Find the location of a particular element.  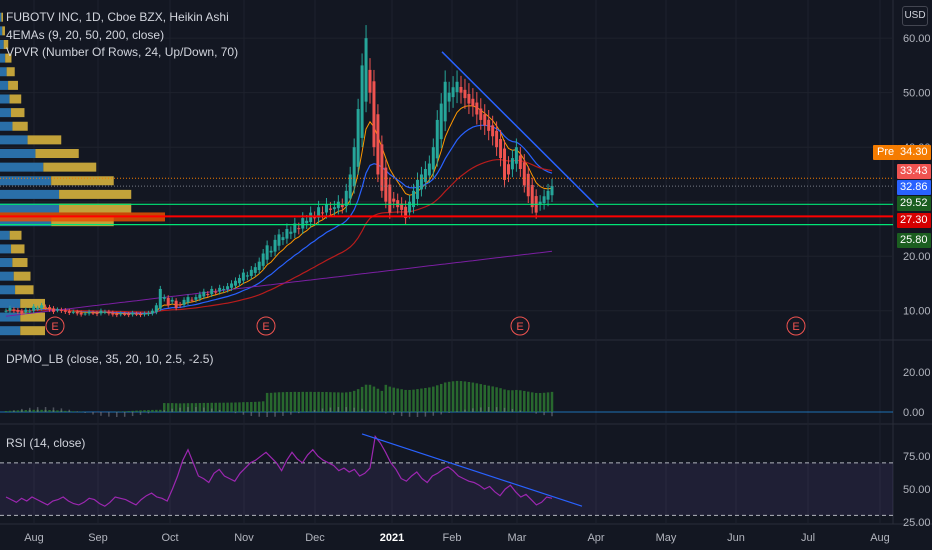

price-tick-label: 20.00 is located at coordinates (917, 257).